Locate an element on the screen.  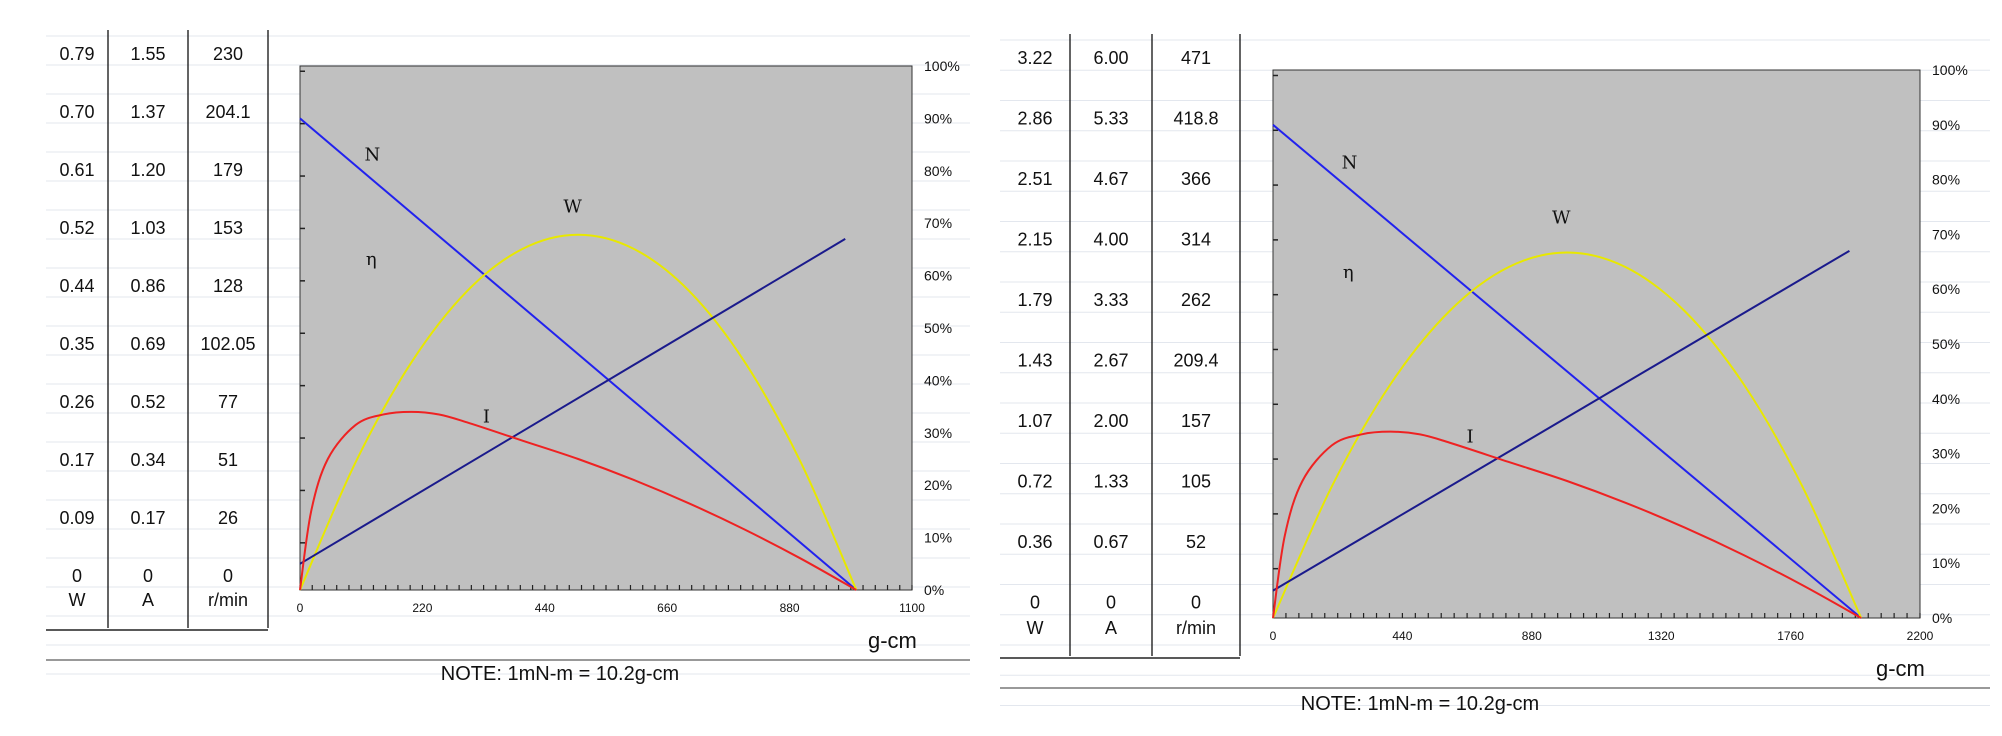
table-cell: 418.8 is located at coordinates (1195, 119).